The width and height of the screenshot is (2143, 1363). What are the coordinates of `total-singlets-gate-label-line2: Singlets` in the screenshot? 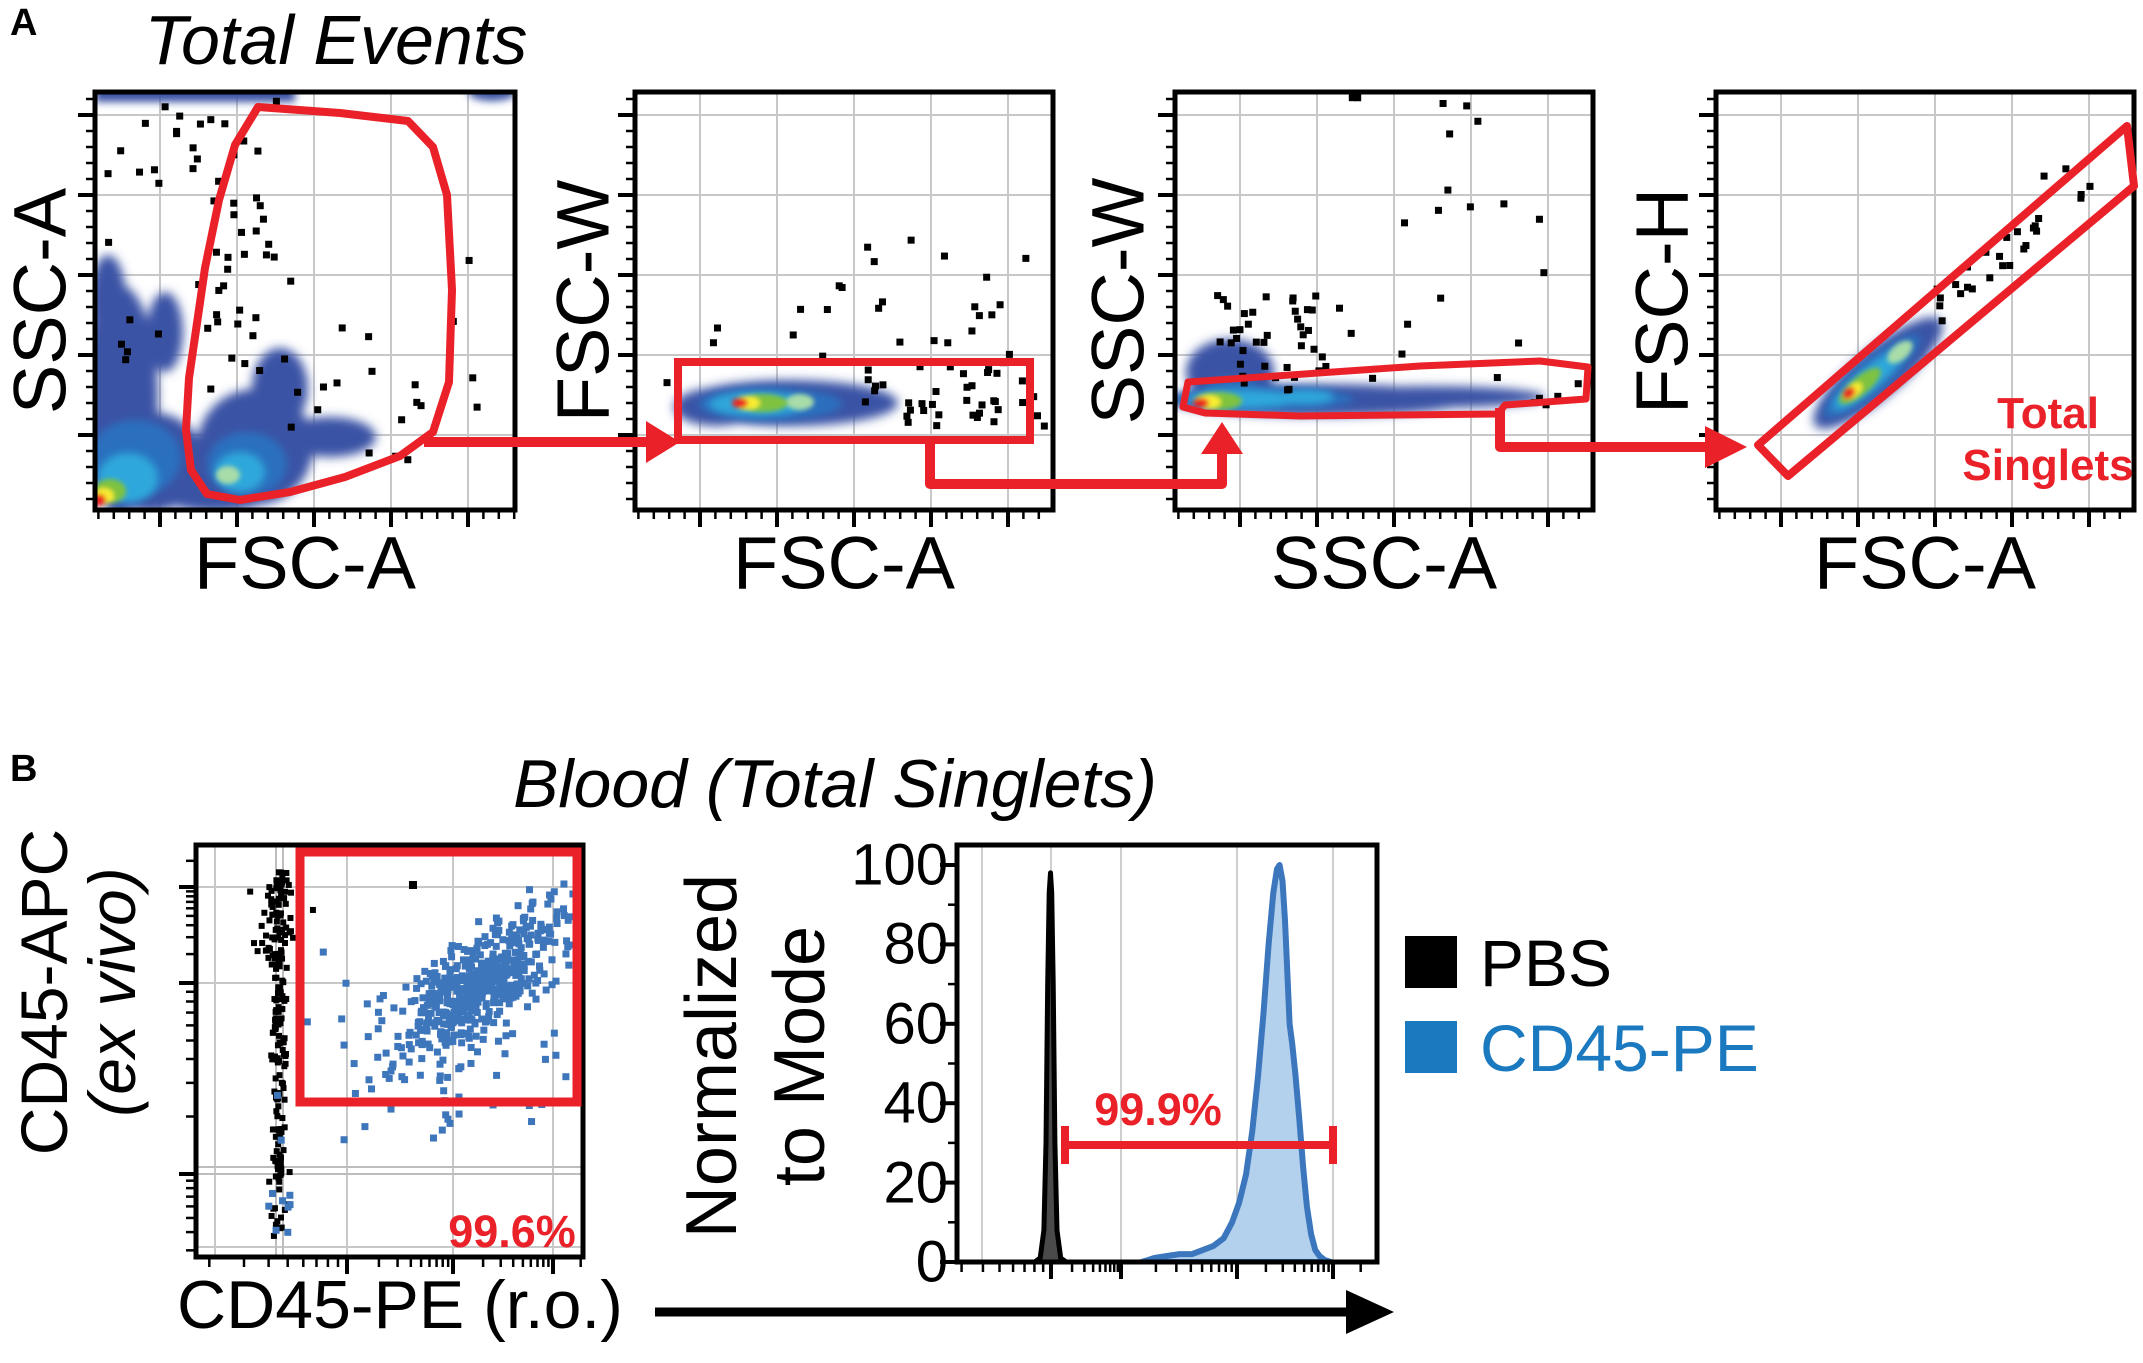 It's located at (2048, 465).